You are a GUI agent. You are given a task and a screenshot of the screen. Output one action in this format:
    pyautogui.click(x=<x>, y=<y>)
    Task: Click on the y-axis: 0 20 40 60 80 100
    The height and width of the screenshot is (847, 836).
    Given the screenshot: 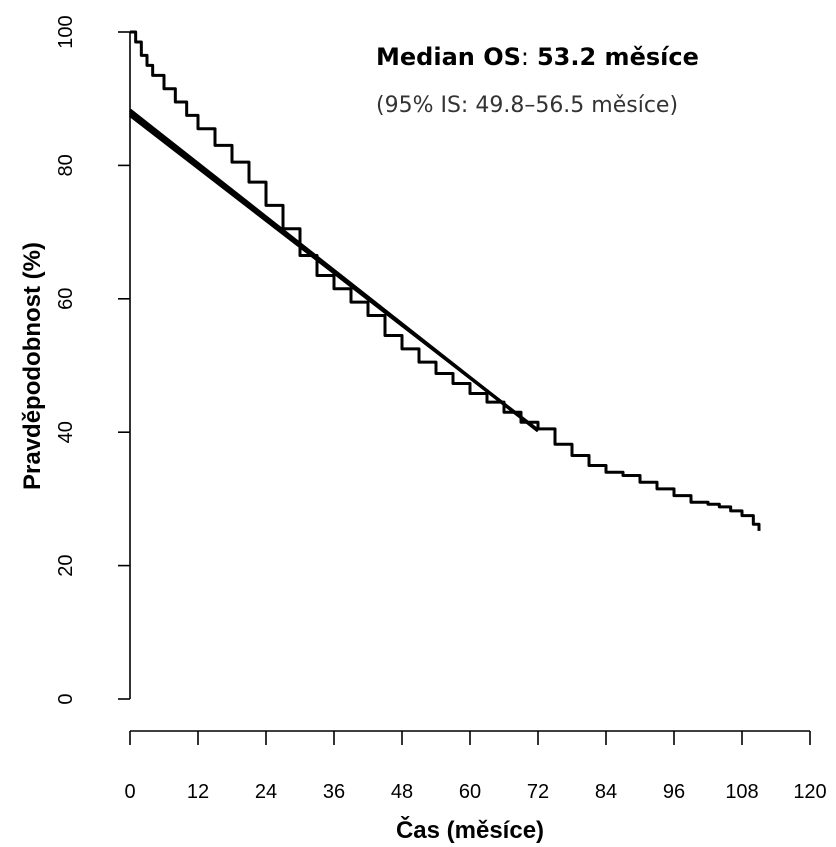 What is the action you would take?
    pyautogui.click(x=93, y=360)
    